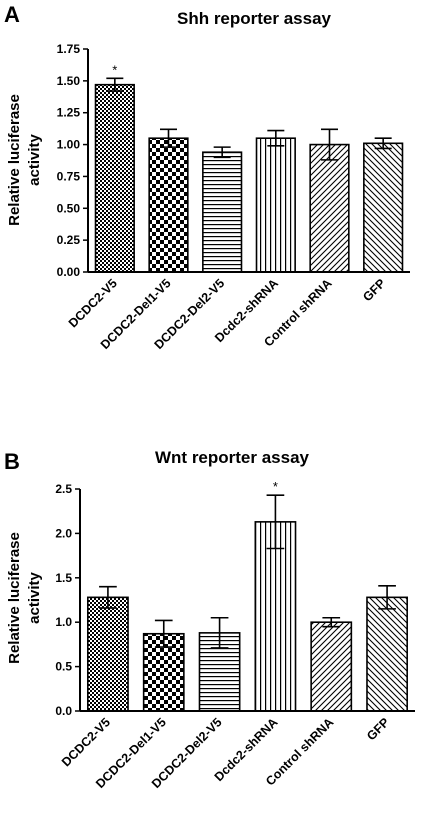 The width and height of the screenshot is (429, 826). Describe the element at coordinates (69, 145) in the screenshot. I see `y-tick-label: 1.00` at that location.